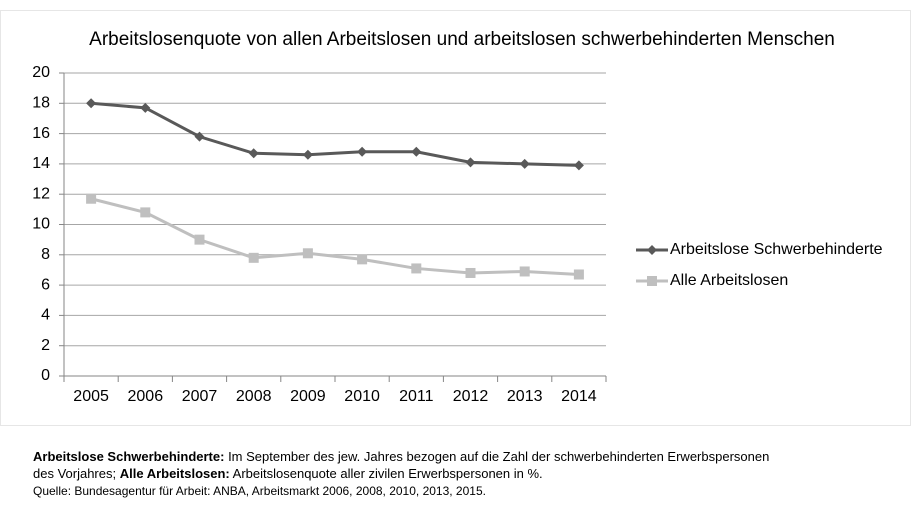  I want to click on y-tick-label: 18, so click(41, 103).